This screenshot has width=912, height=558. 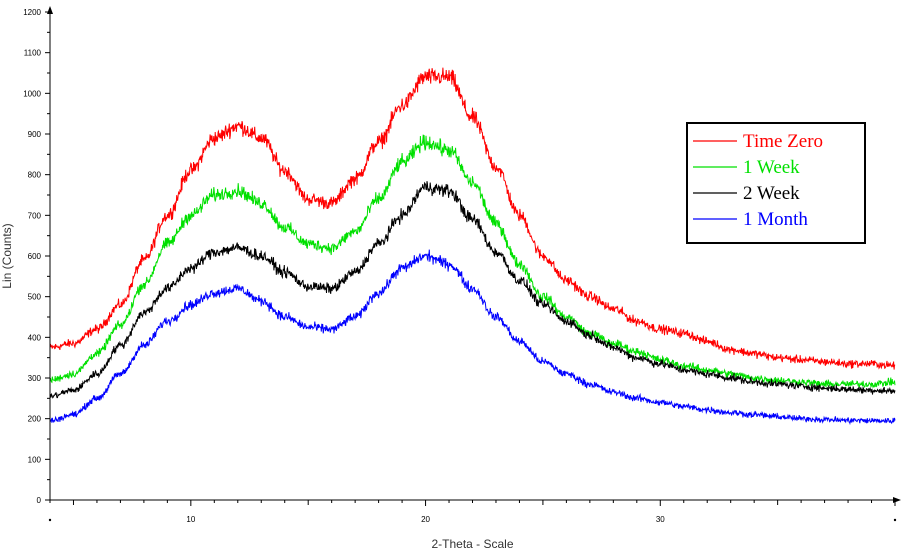 What do you see at coordinates (35, 419) in the screenshot?
I see `y-tick-label: 200` at bounding box center [35, 419].